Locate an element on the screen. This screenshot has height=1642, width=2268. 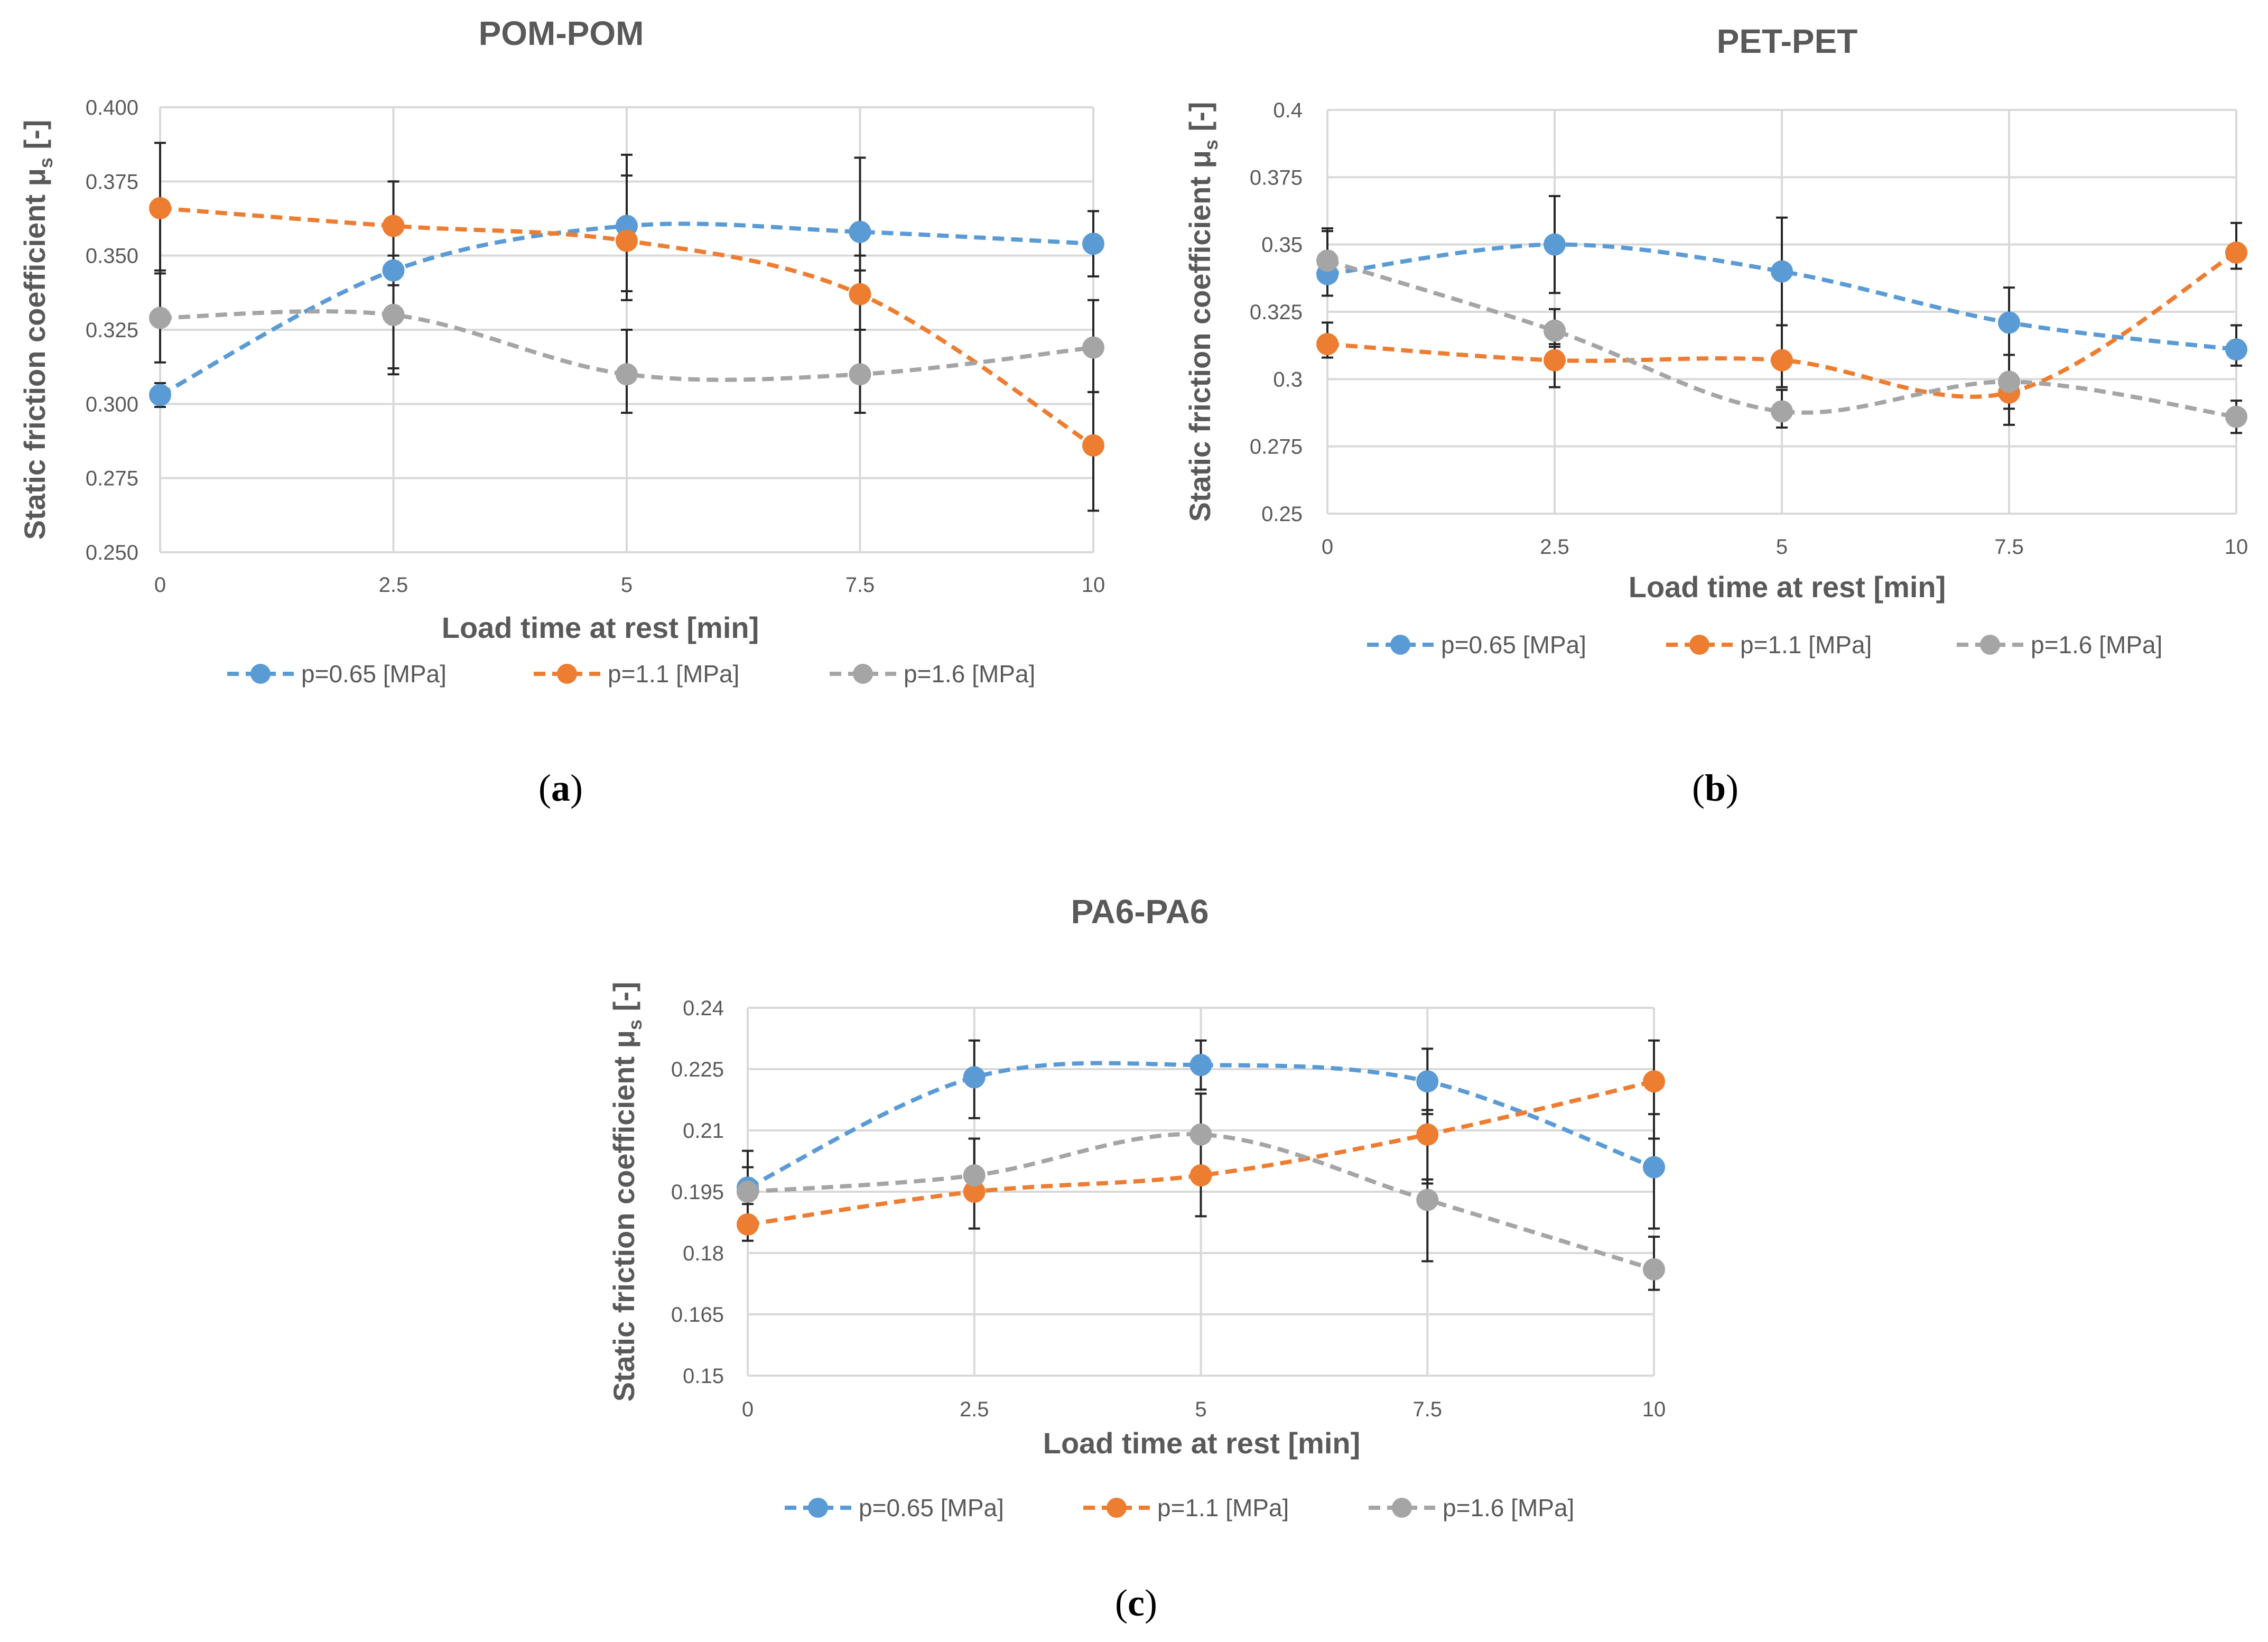
y-tick-label: 0.250 is located at coordinates (112, 552).